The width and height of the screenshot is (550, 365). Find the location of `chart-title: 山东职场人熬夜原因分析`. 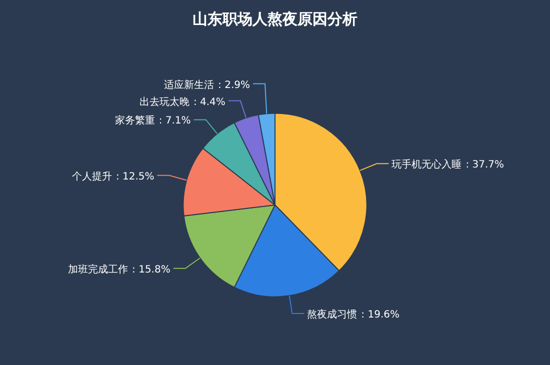

chart-title: 山东职场人熬夜原因分析 is located at coordinates (275, 19).